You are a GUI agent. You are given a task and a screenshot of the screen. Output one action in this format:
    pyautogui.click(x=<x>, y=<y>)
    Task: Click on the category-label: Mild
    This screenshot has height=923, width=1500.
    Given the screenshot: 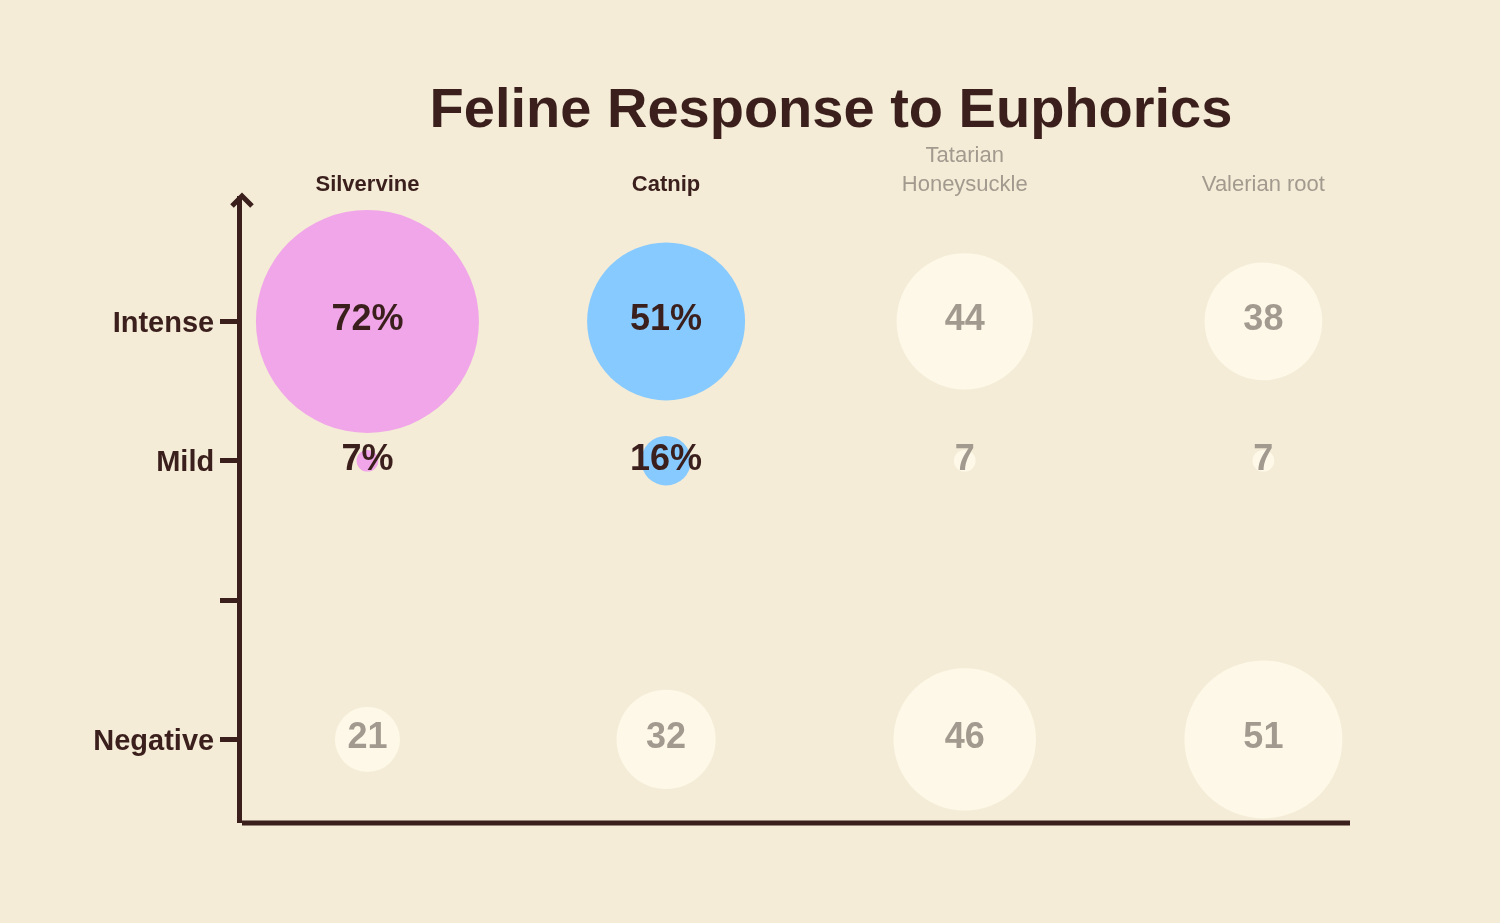 What is the action you would take?
    pyautogui.click(x=185, y=460)
    